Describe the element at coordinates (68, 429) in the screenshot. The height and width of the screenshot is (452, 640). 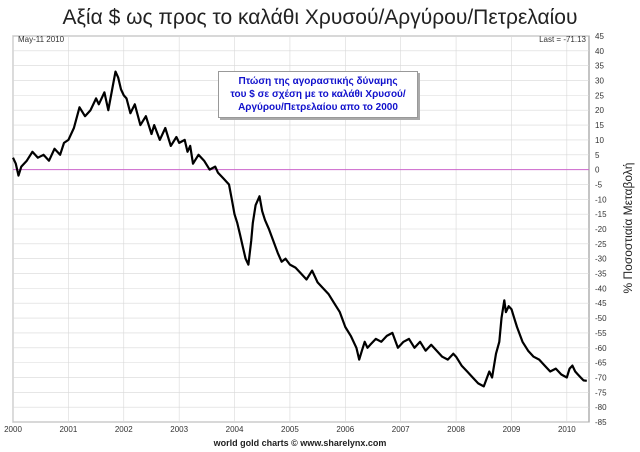
I see `x-tick-label: 2001` at that location.